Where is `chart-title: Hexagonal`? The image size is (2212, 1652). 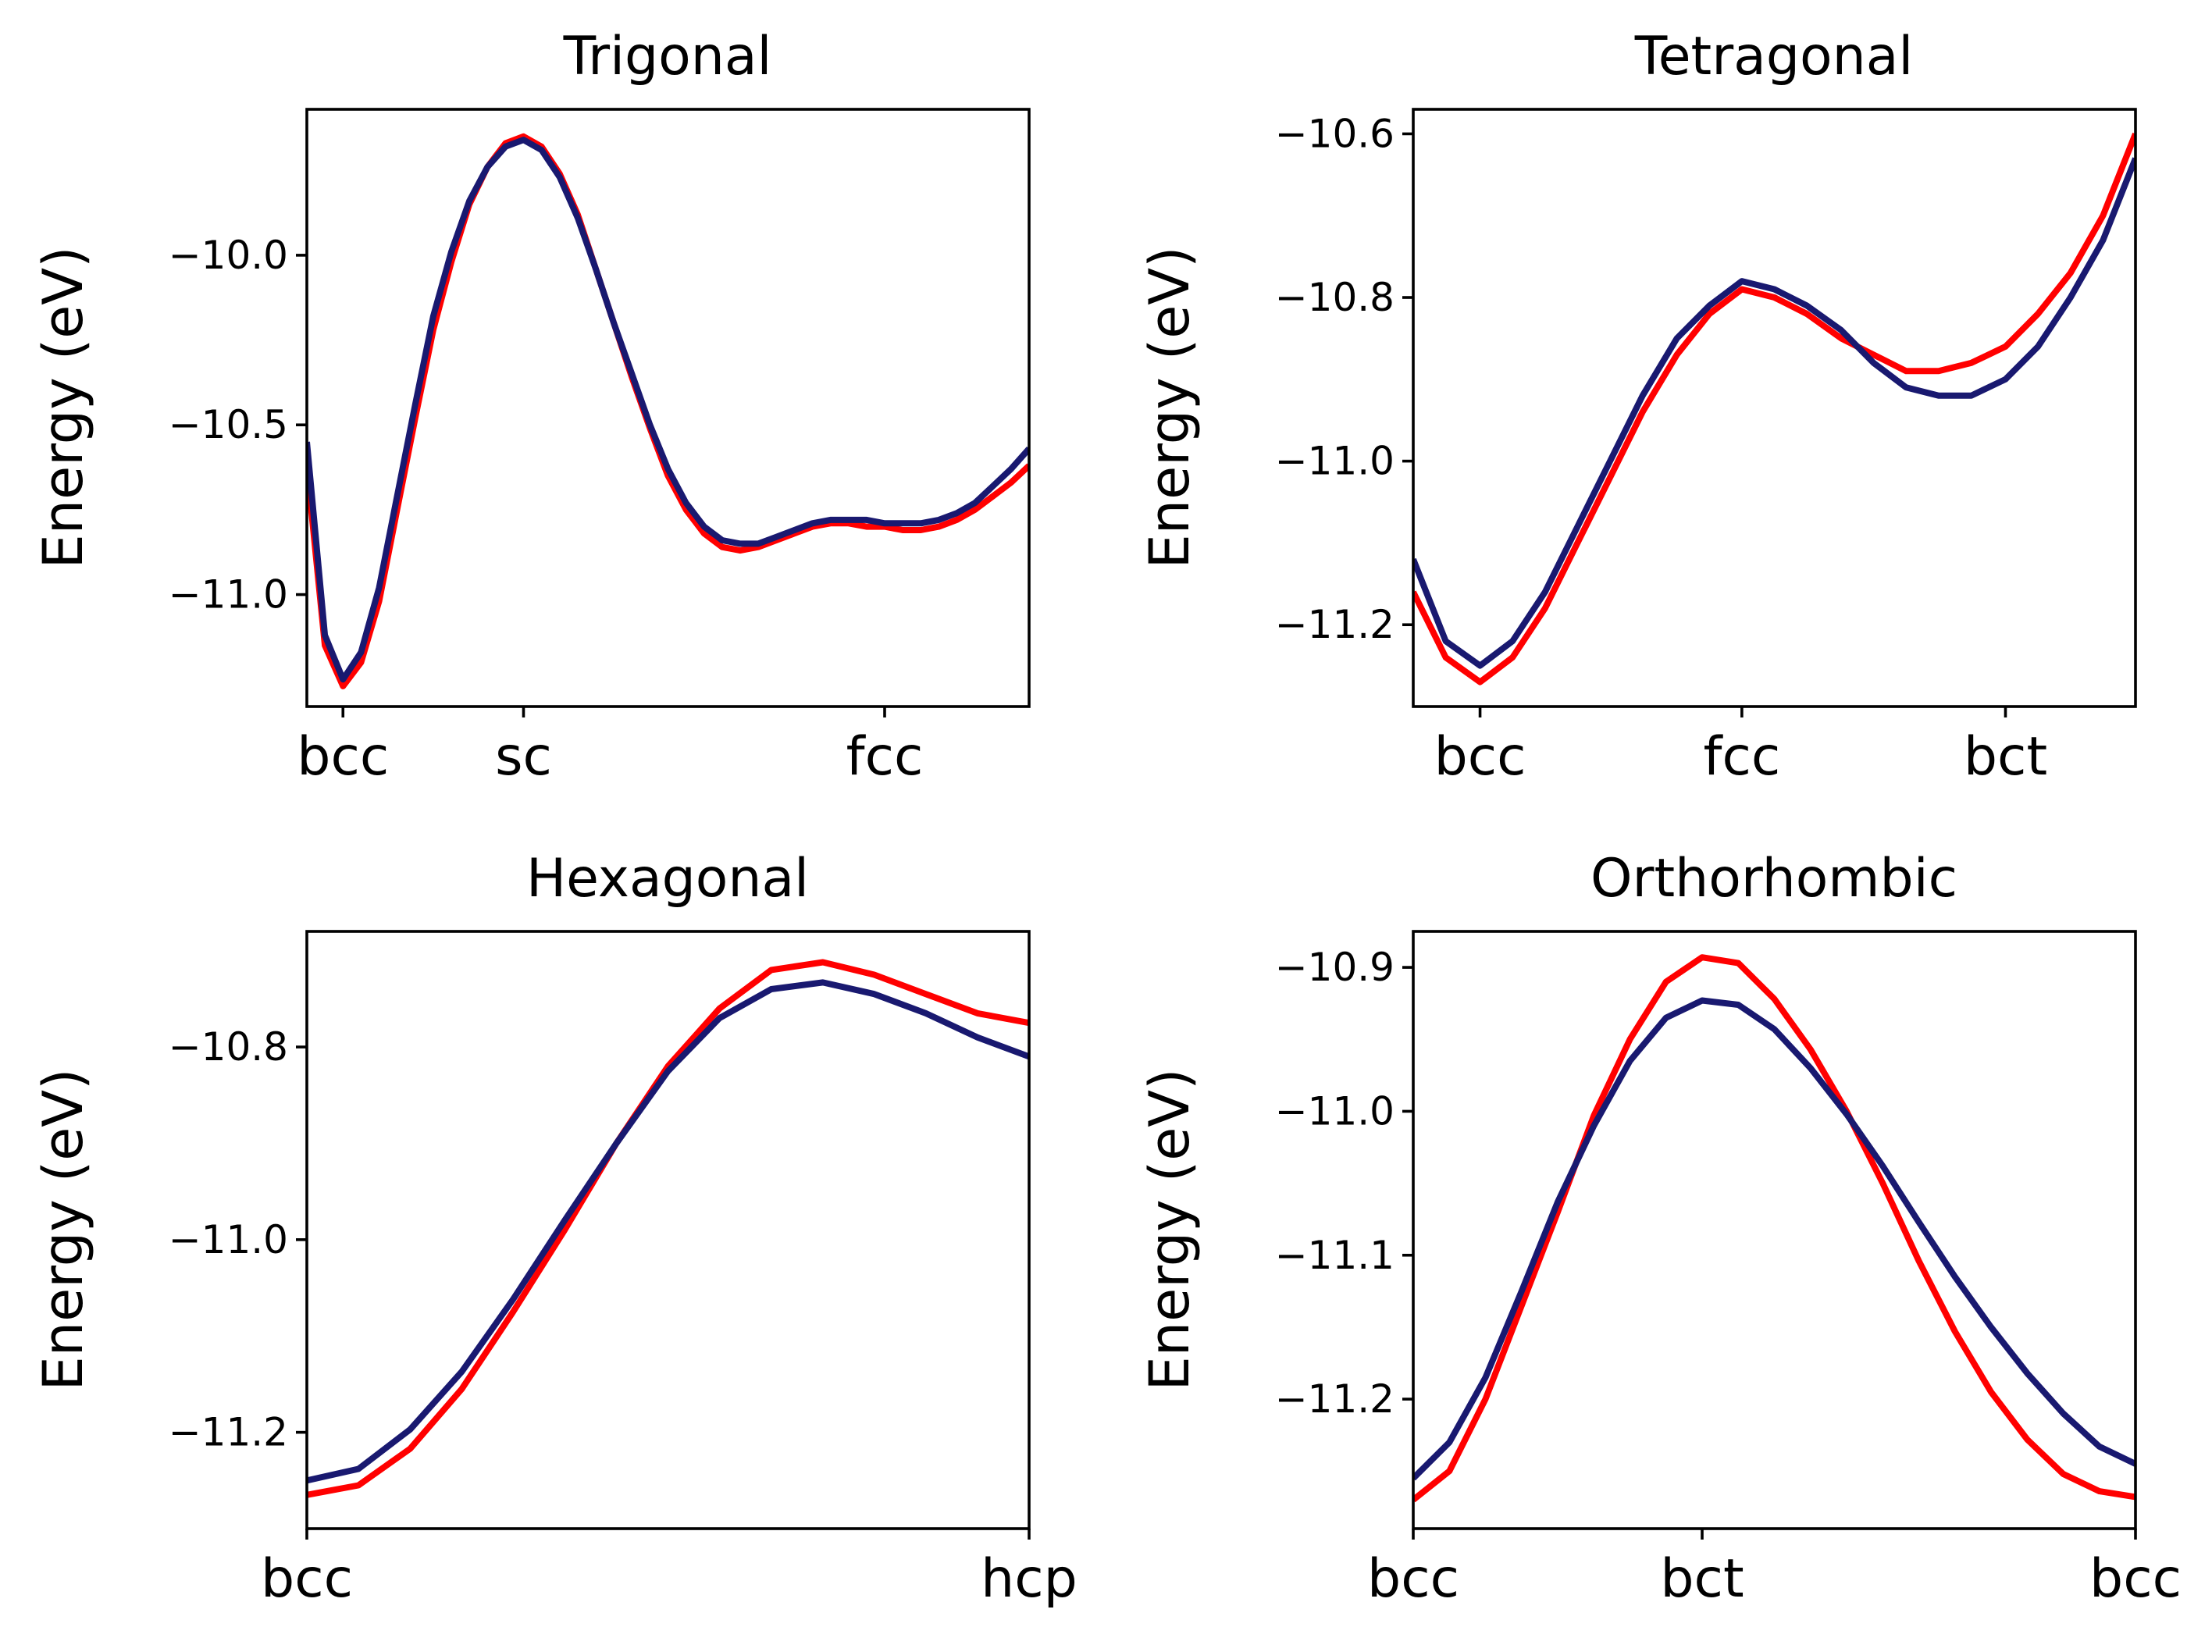 chart-title: Hexagonal is located at coordinates (668, 879).